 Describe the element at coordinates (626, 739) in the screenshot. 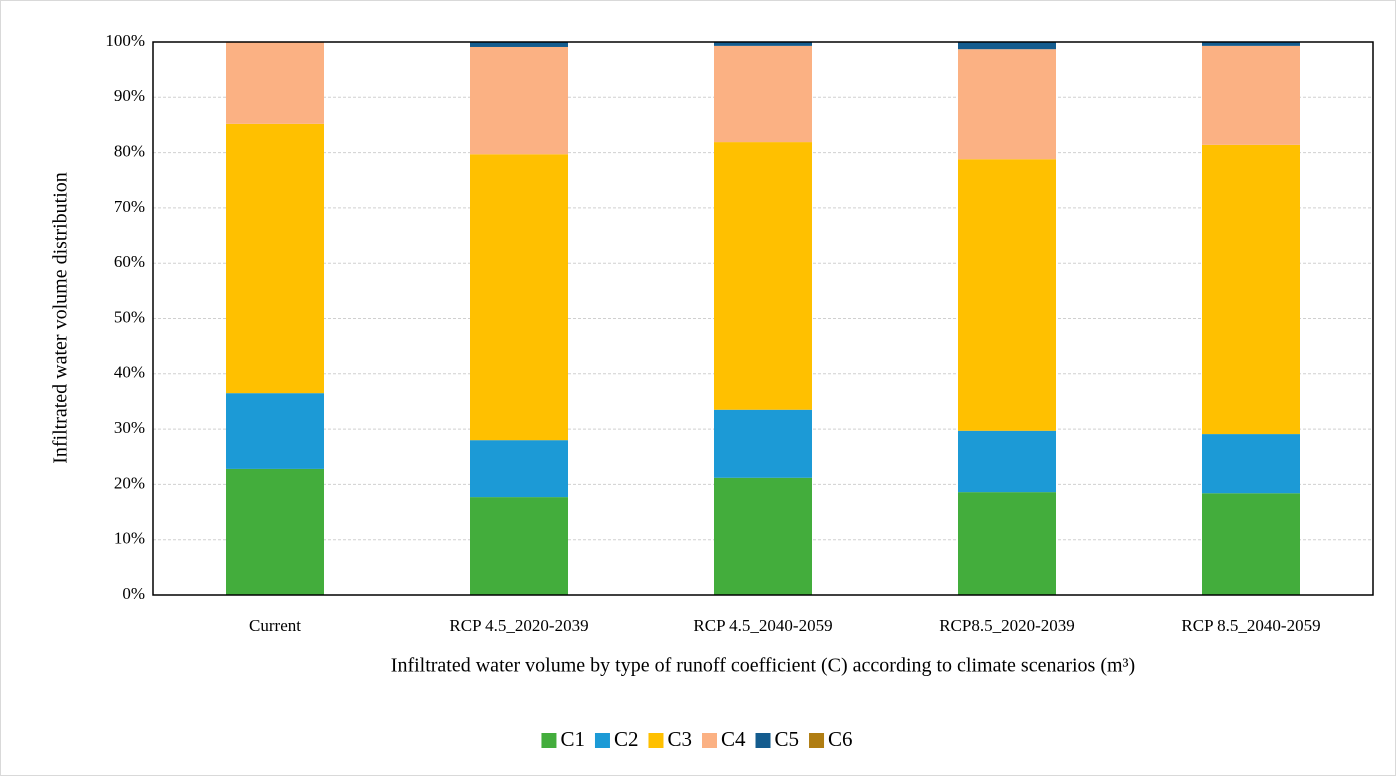

I see `legend-label: C2` at that location.